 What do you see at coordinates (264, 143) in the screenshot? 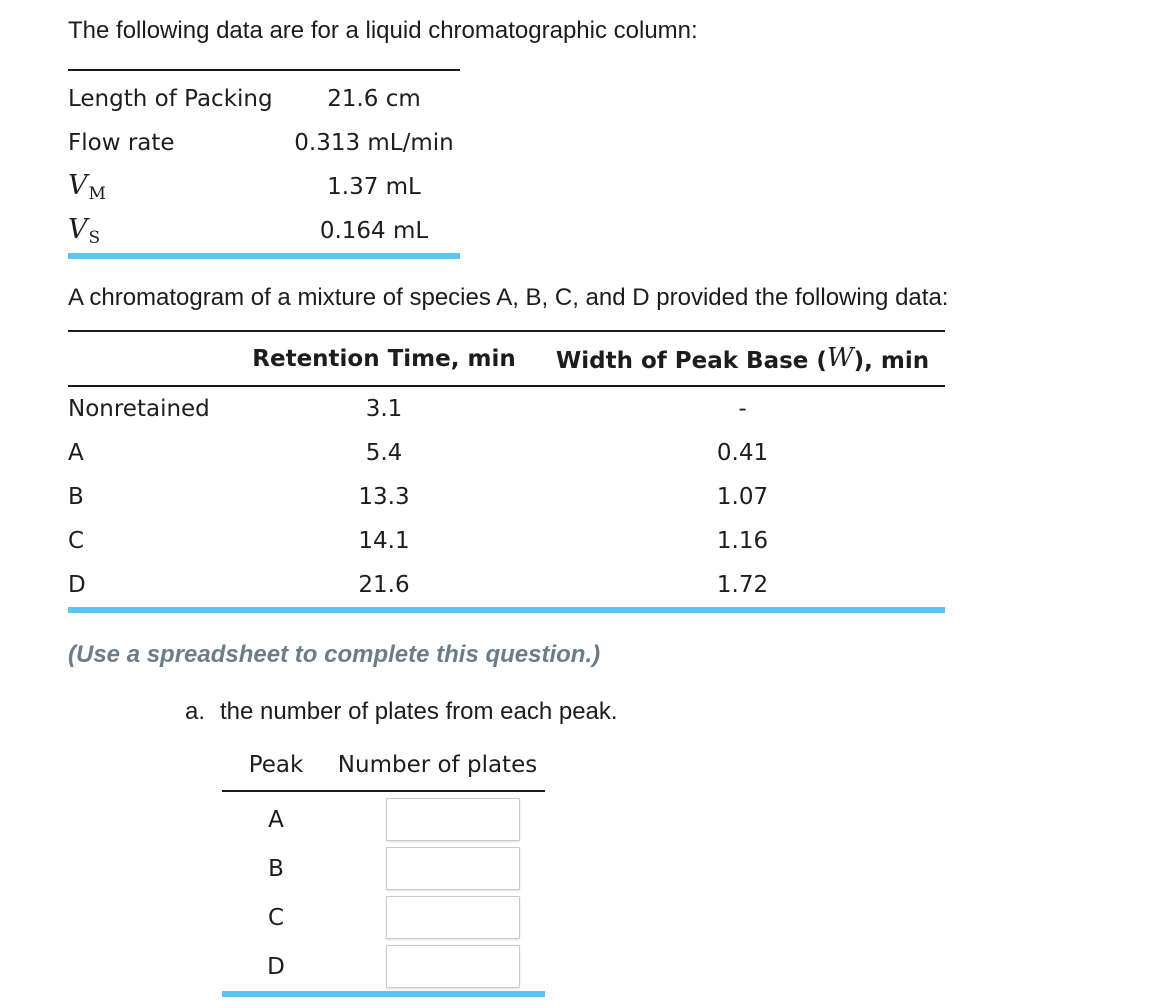
I see `table-row: Flow rate 0.313 mL/min` at bounding box center [264, 143].